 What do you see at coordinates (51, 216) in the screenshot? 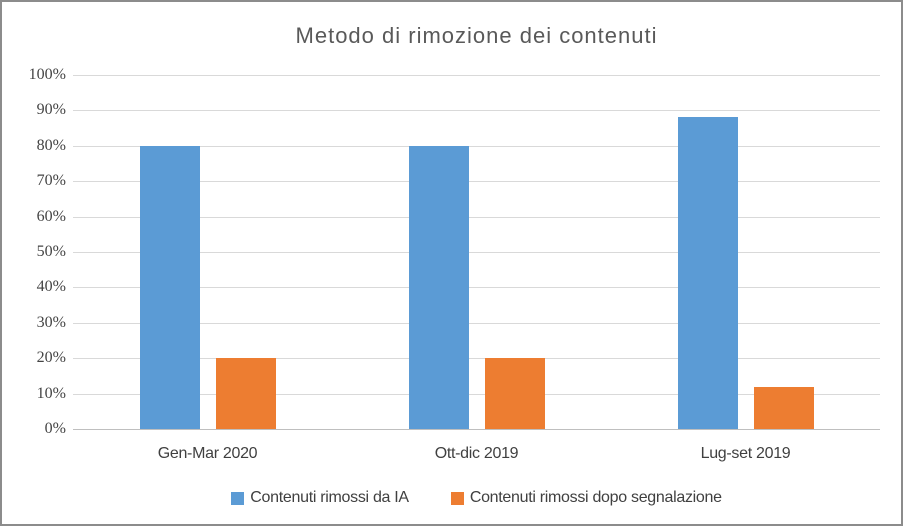
I see `y-axis-tick-label: 60%` at bounding box center [51, 216].